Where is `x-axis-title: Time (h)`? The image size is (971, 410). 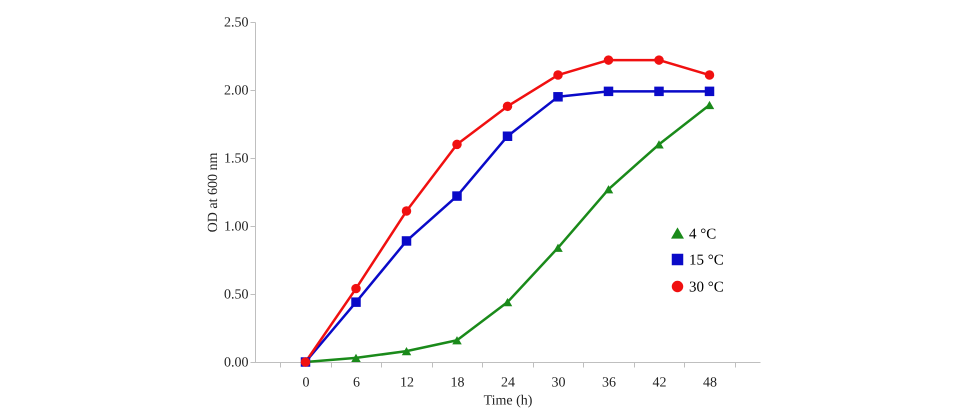
x-axis-title: Time (h) is located at coordinates (508, 401).